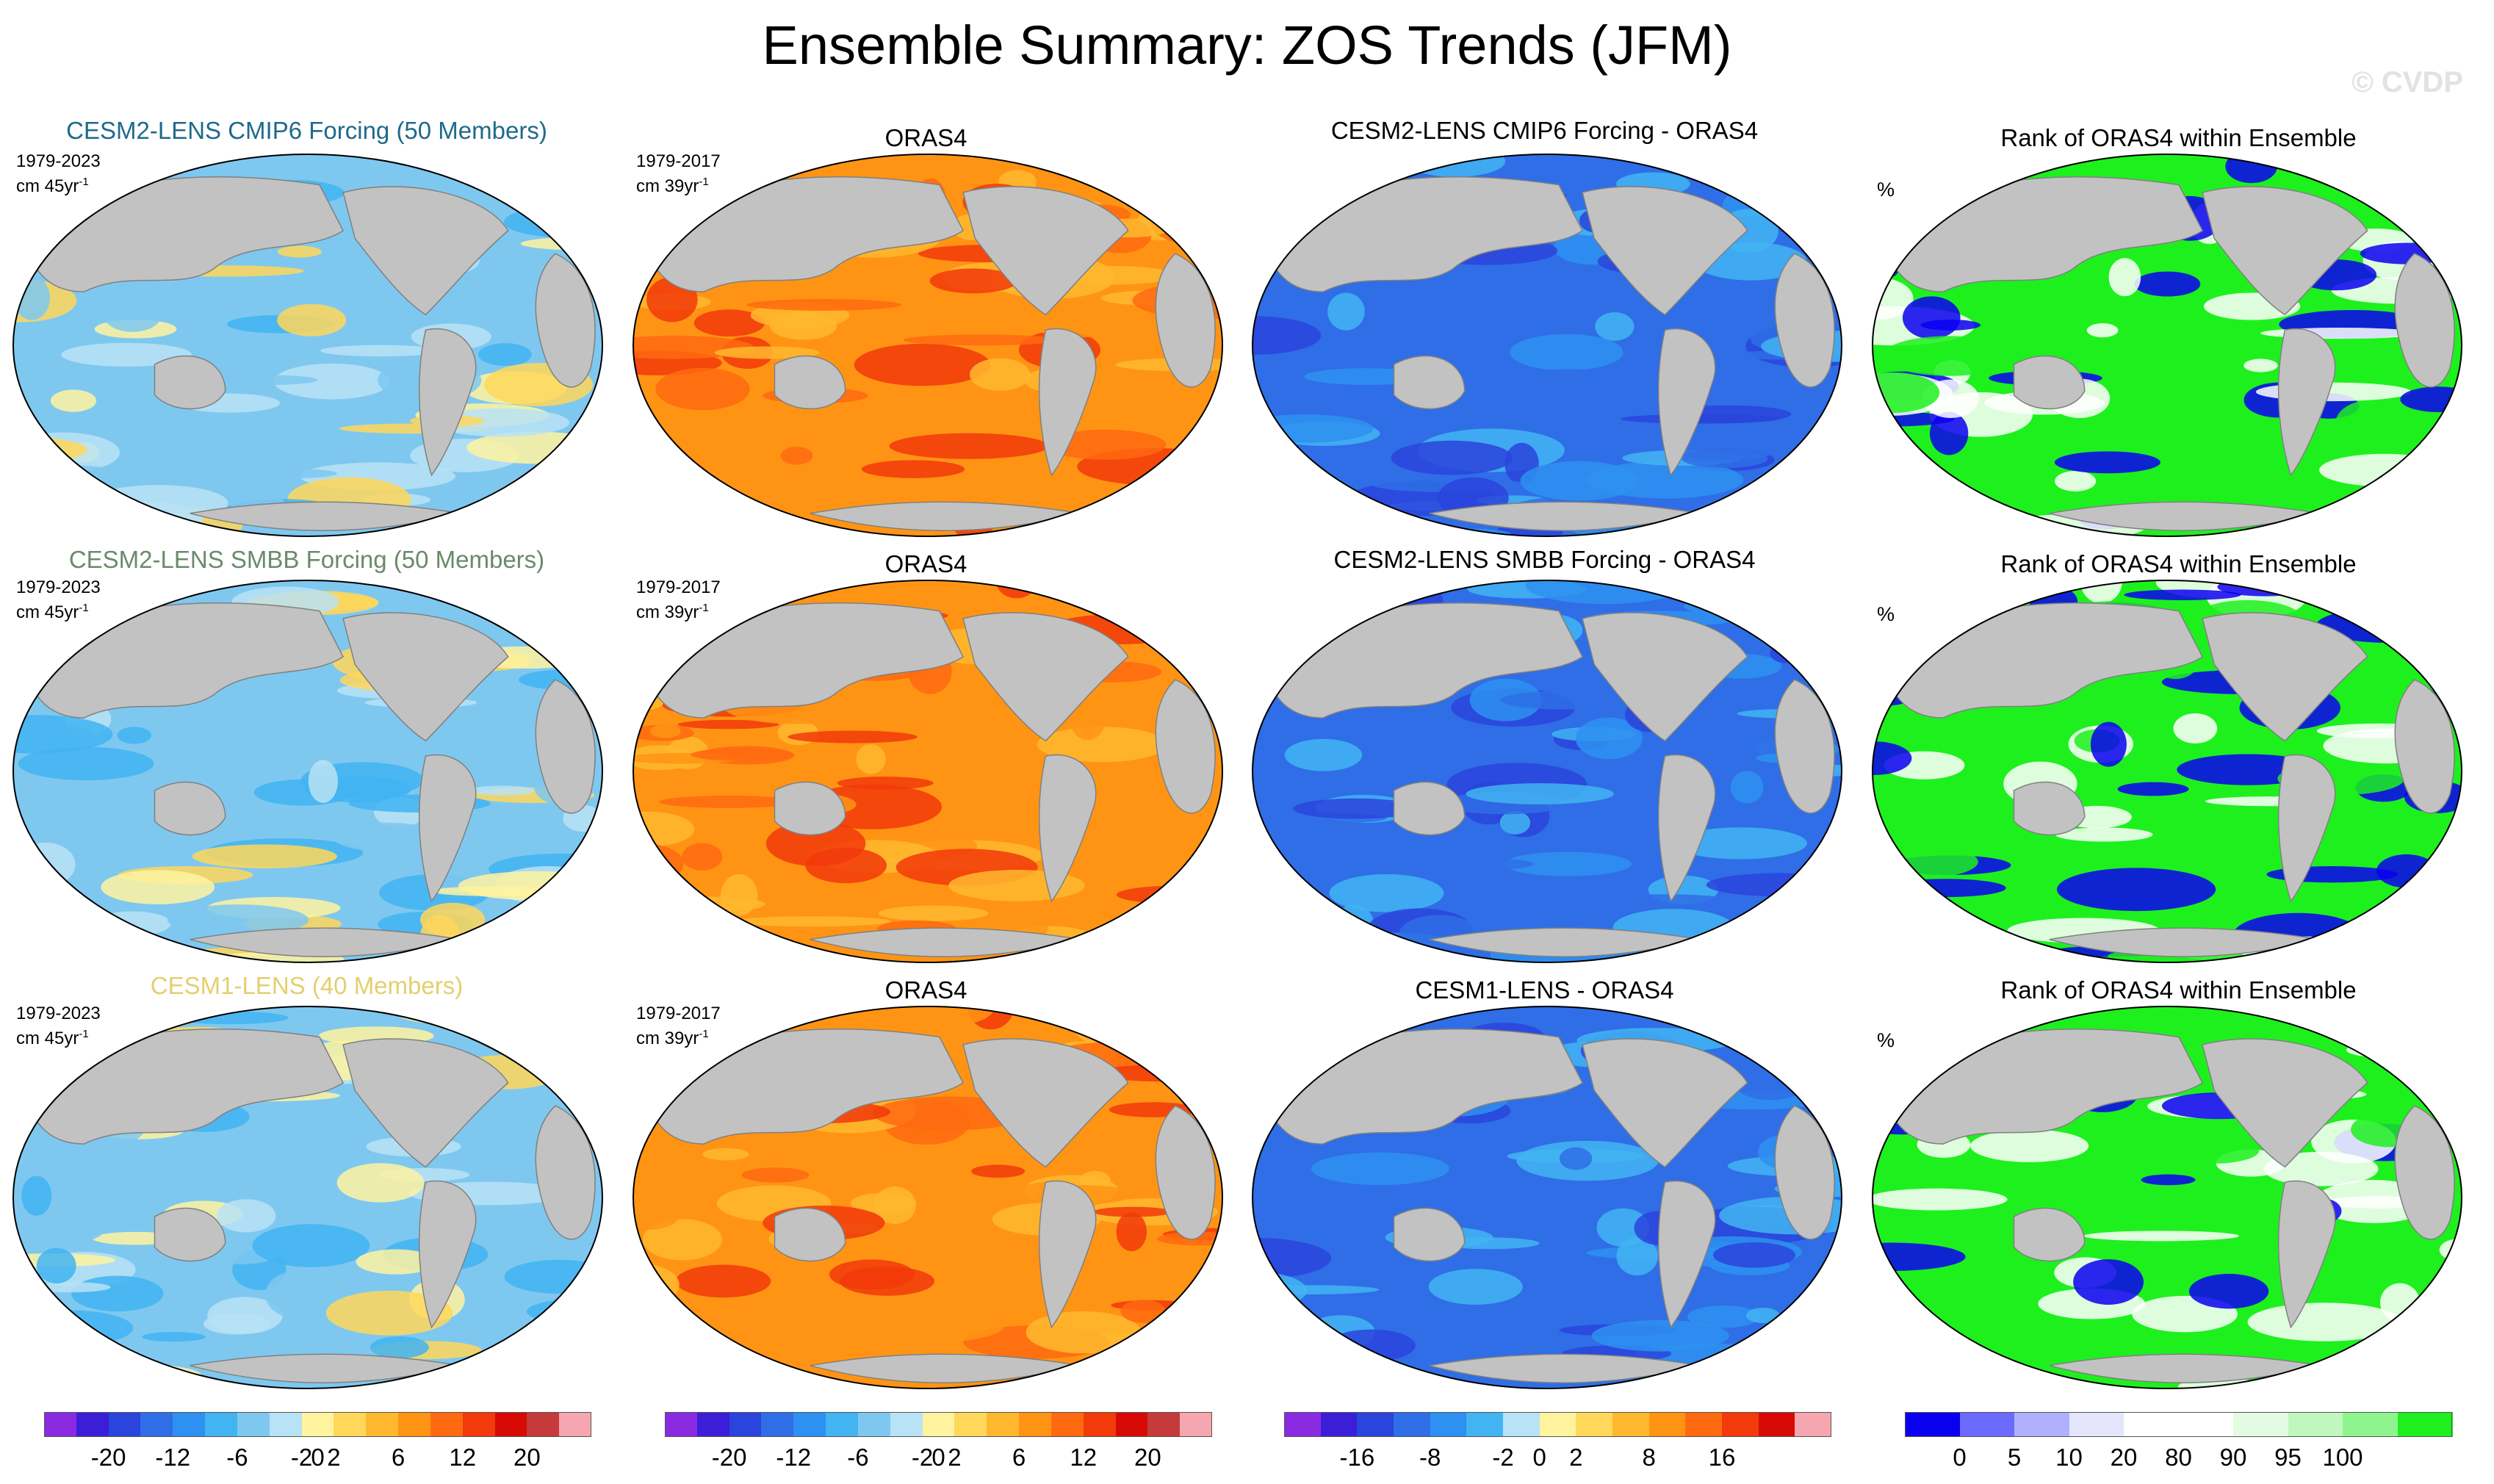  I want to click on colorbar-tick-label: 10, so click(2069, 1457).